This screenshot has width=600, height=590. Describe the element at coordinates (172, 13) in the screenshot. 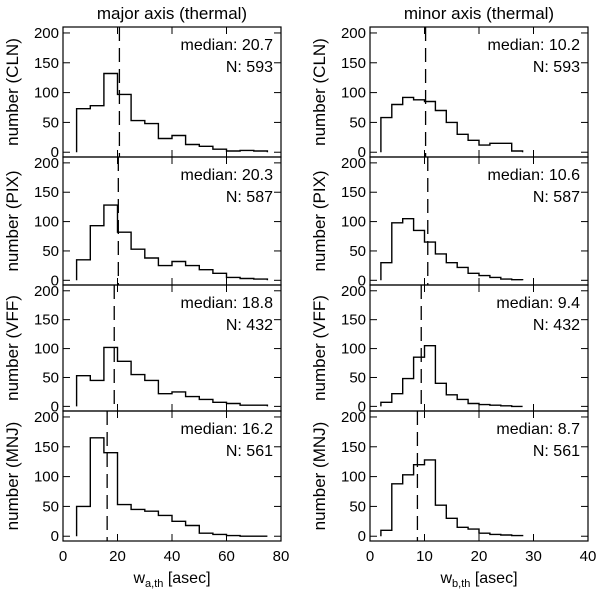

I see `column-title: major axis (thermal)` at that location.